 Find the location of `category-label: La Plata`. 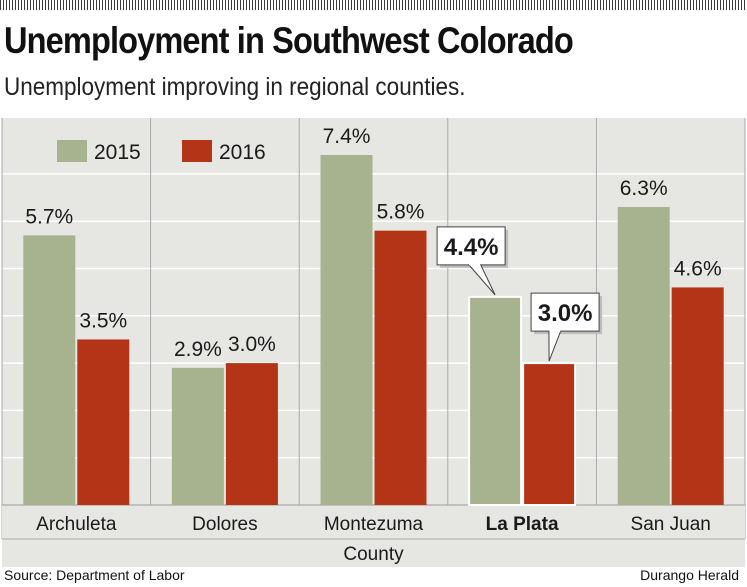

category-label: La Plata is located at coordinates (522, 524).